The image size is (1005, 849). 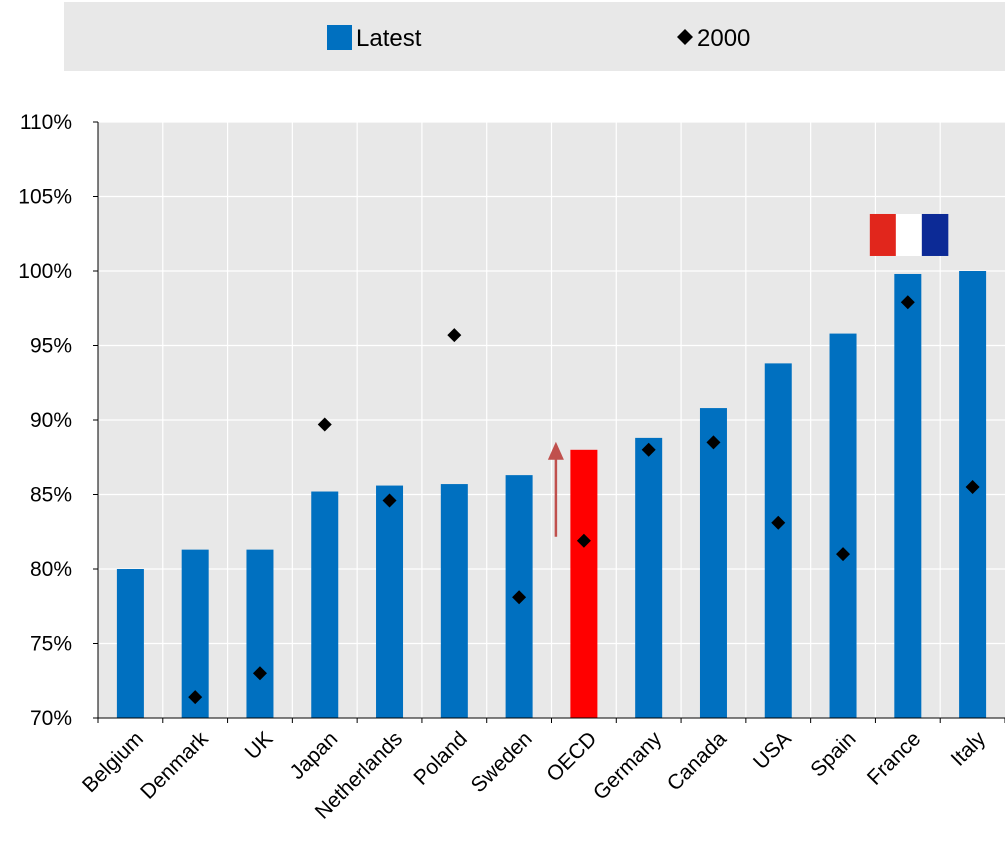 What do you see at coordinates (454, 601) in the screenshot?
I see `bar-poland` at bounding box center [454, 601].